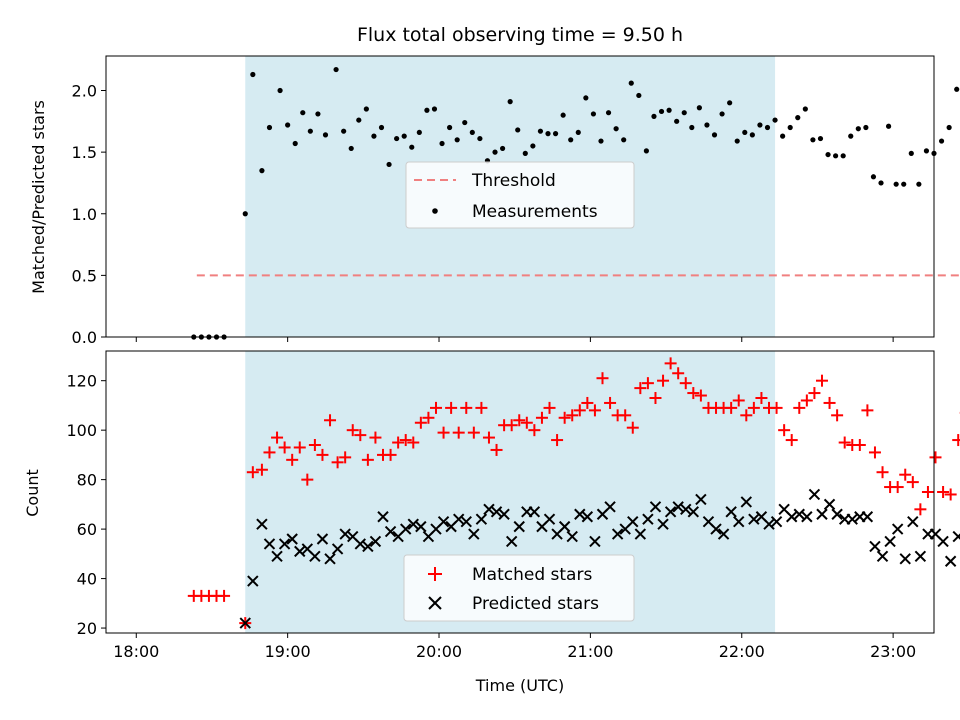  I want to click on y-tick-label: 0.0, so click(84, 337).